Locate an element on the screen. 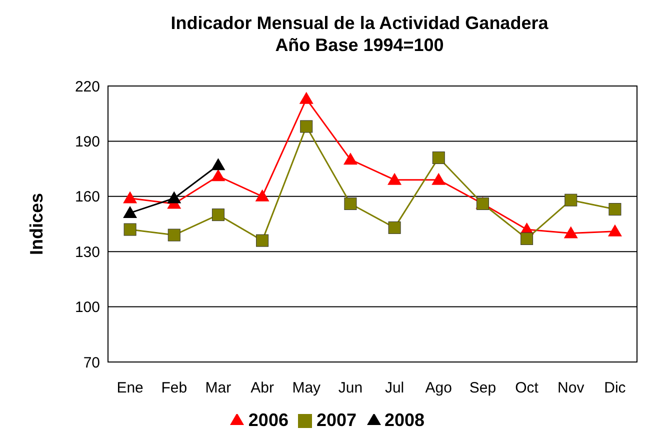  x-tick-label: Oct is located at coordinates (527, 388).